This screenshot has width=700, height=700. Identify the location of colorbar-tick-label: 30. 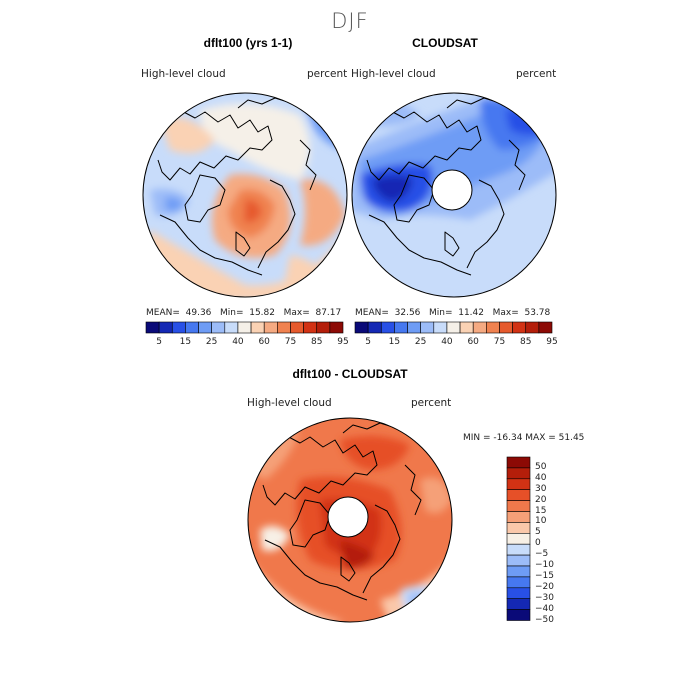
(541, 488).